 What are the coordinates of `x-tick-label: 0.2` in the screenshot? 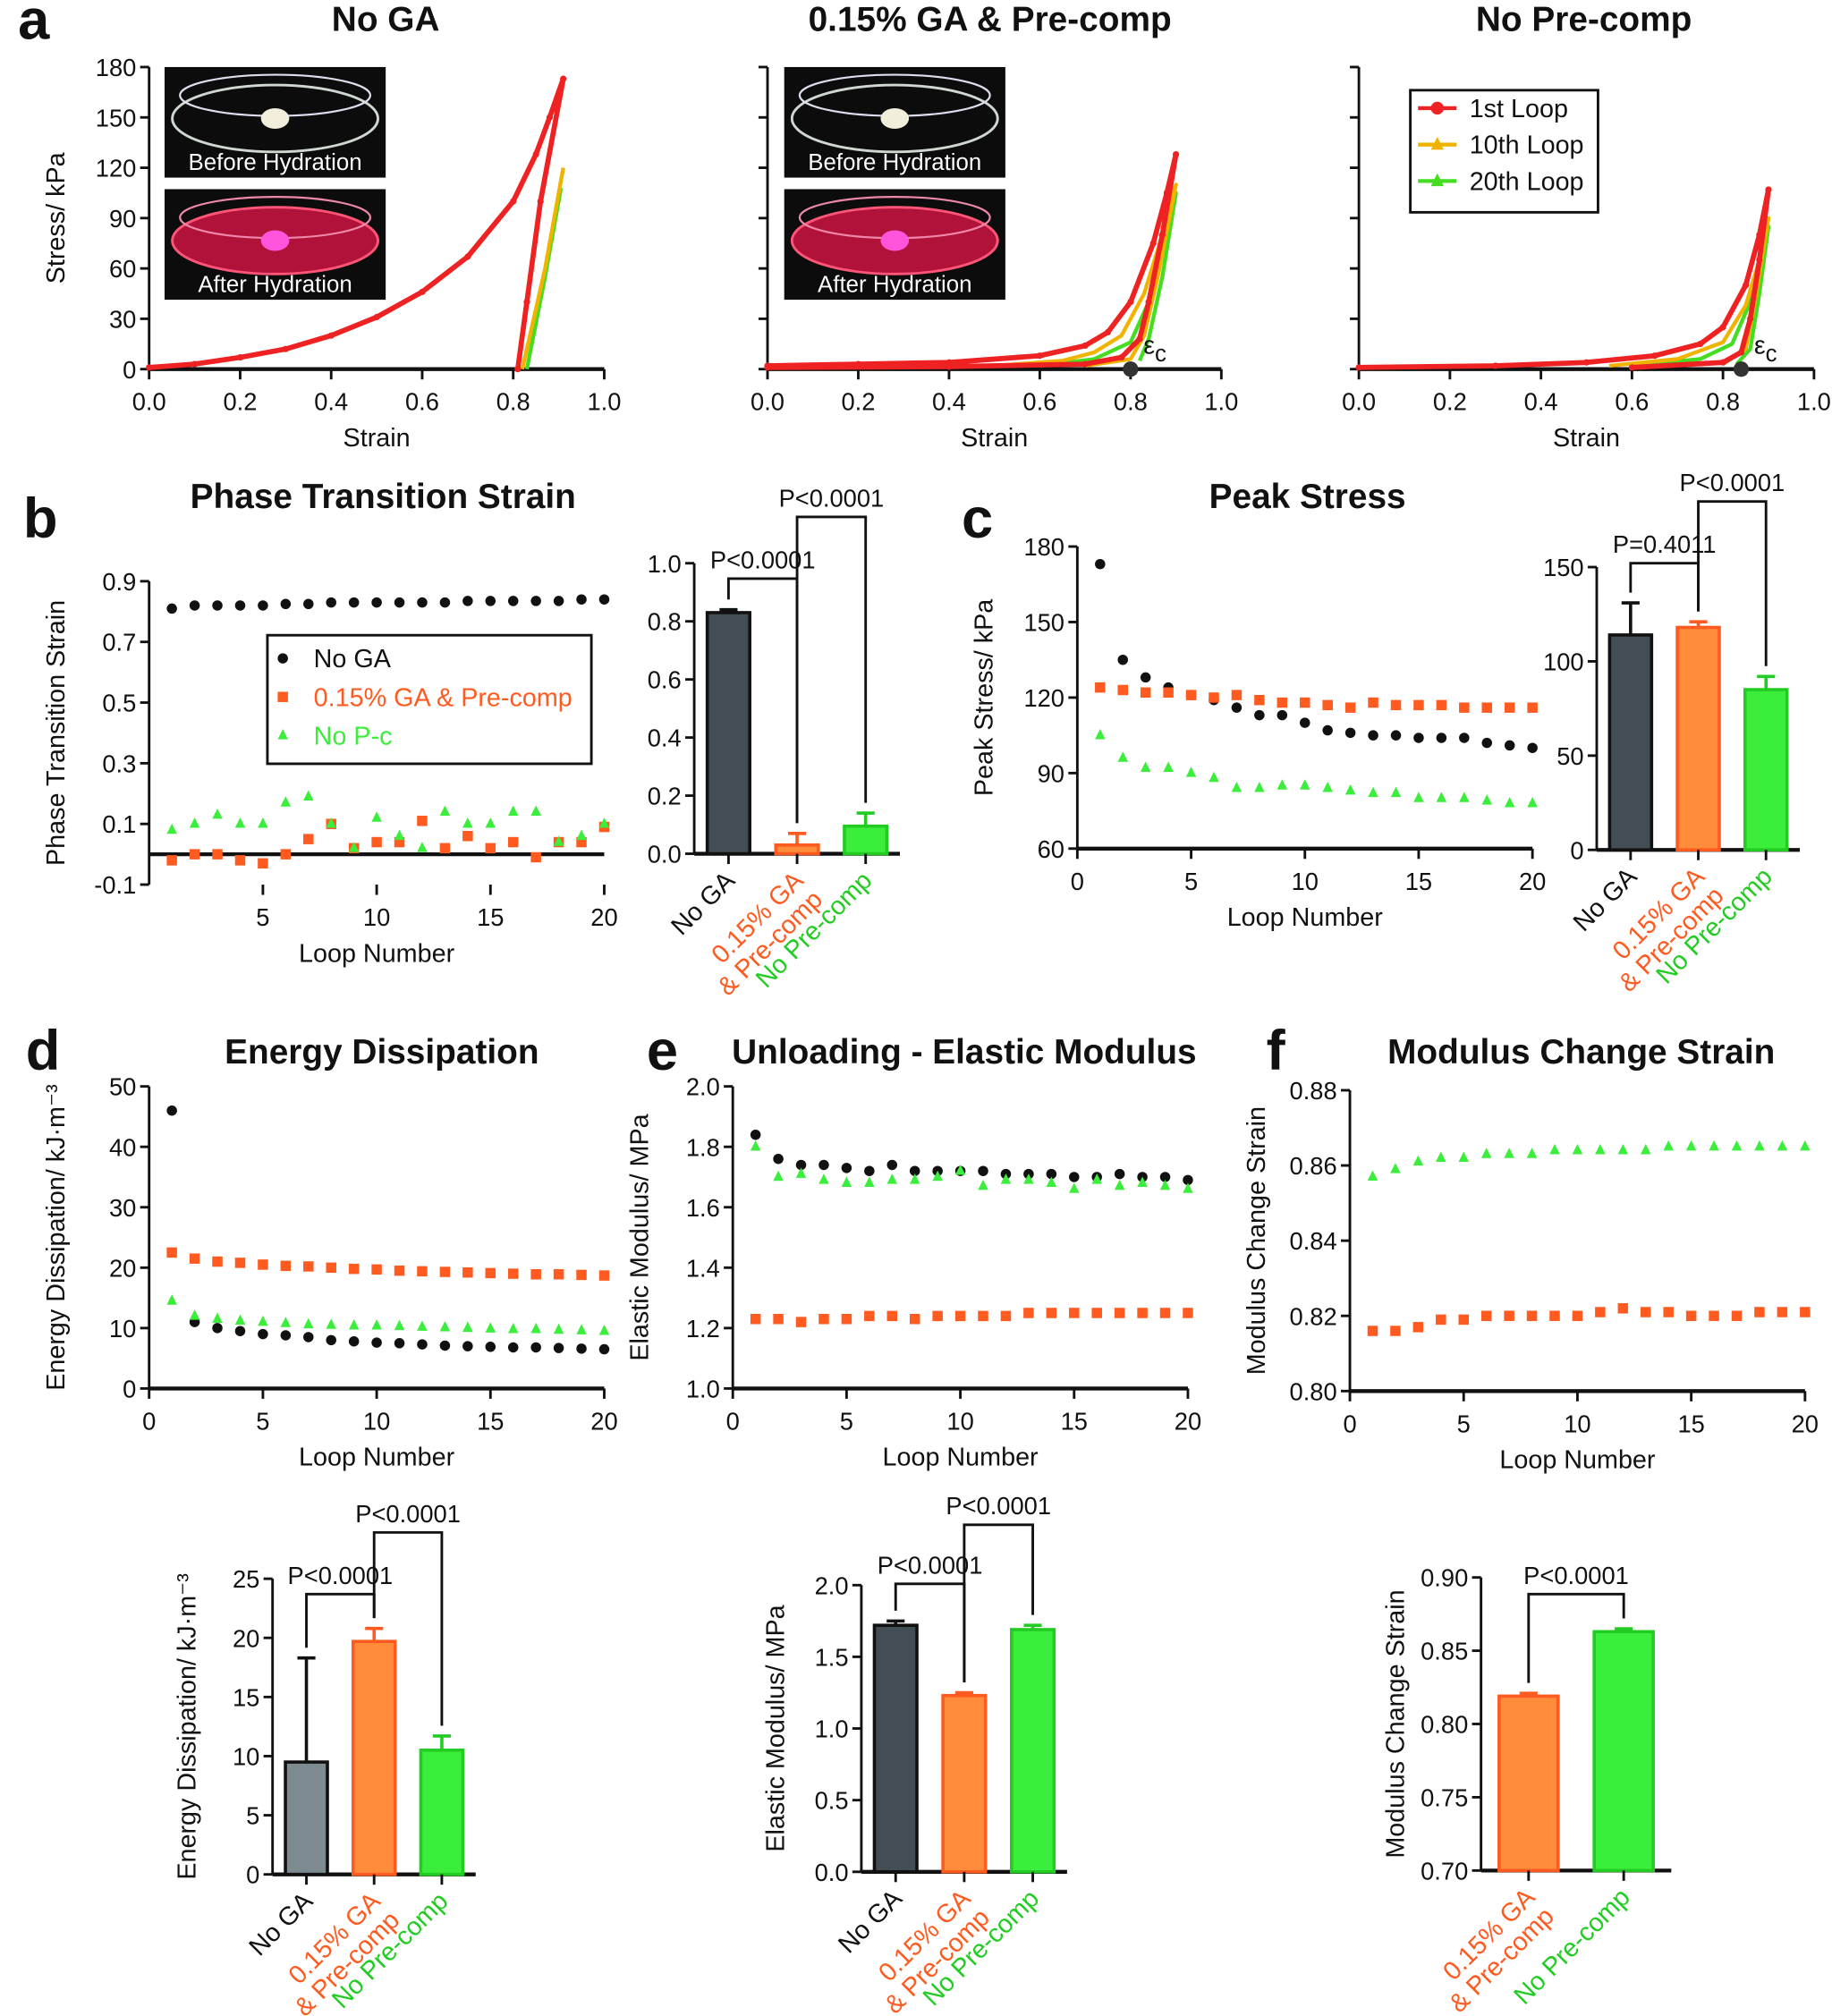 It's located at (240, 402).